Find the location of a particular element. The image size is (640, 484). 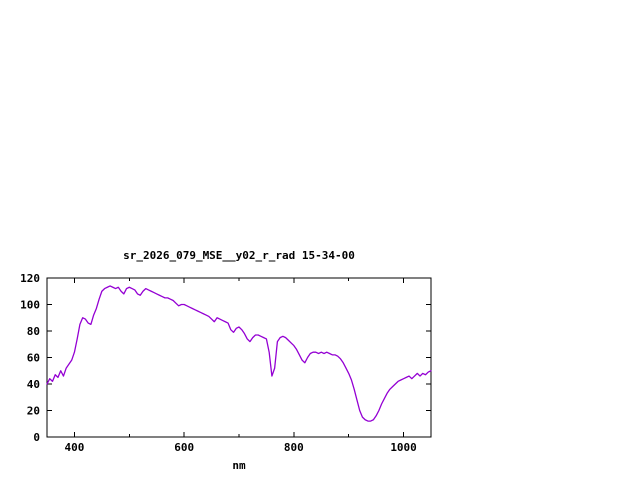

y-tick-label: 80 is located at coordinates (33, 331).